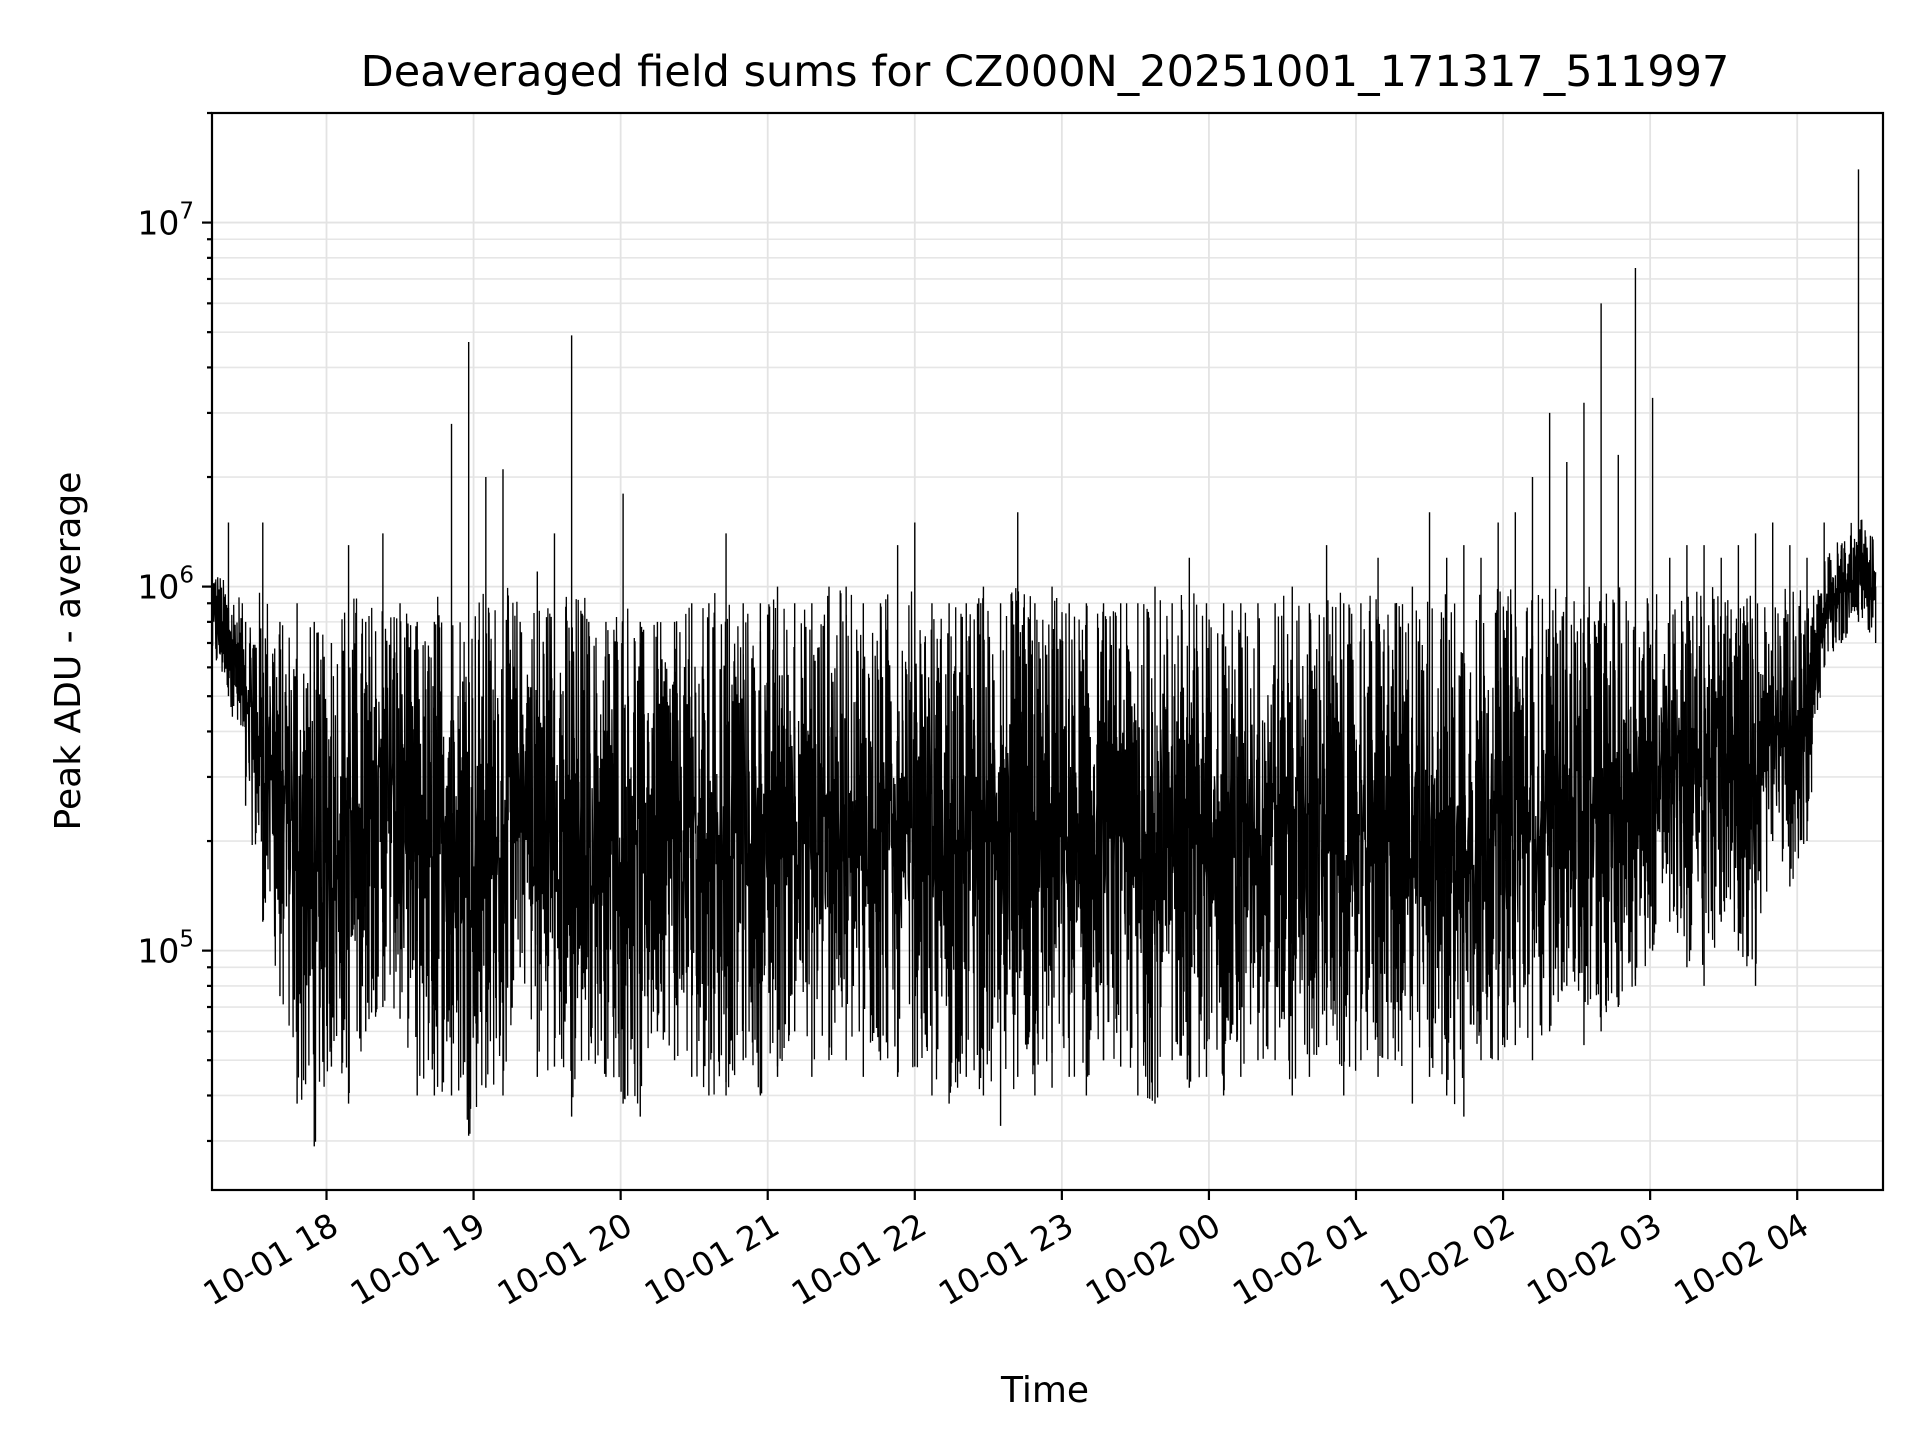 The width and height of the screenshot is (1920, 1440). Describe the element at coordinates (1594, 1259) in the screenshot. I see `x-tick-label: 10-02 03` at that location.